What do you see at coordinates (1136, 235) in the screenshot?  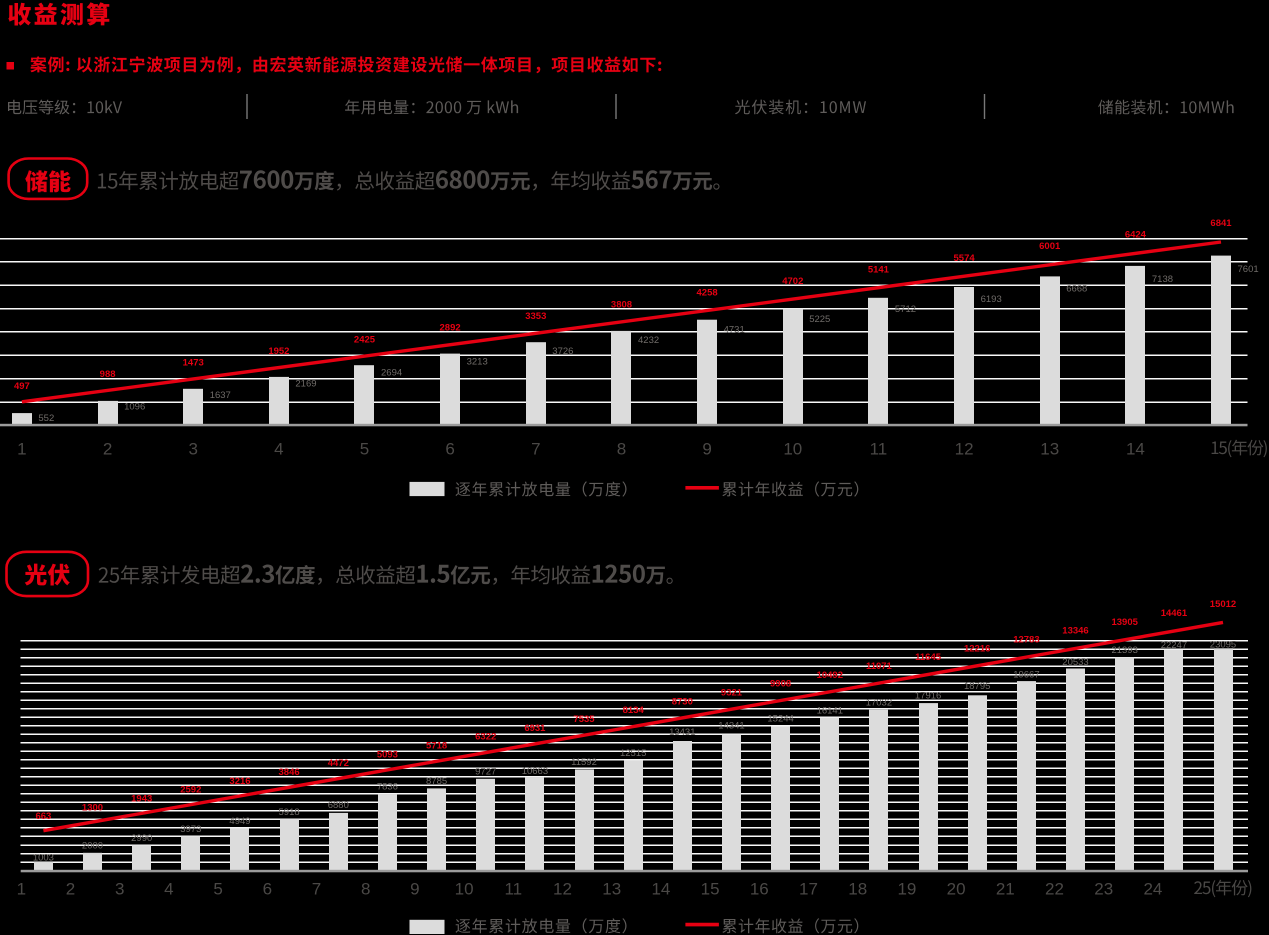 I see `svg-text: 6424` at bounding box center [1136, 235].